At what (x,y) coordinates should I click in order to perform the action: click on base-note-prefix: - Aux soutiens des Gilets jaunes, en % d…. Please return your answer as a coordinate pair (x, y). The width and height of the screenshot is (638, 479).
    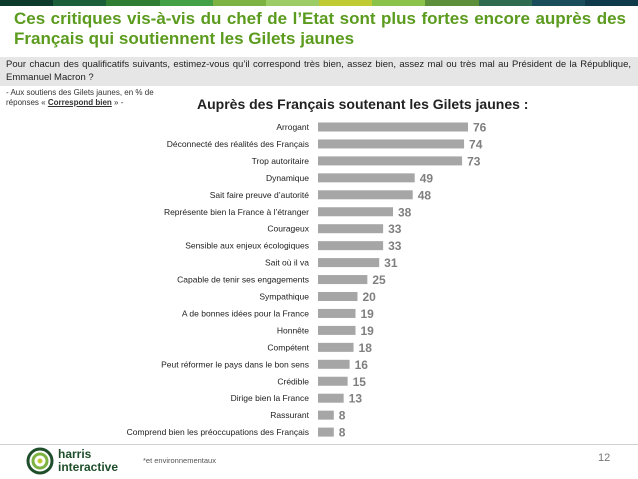
    Looking at the image, I should click on (80, 97).